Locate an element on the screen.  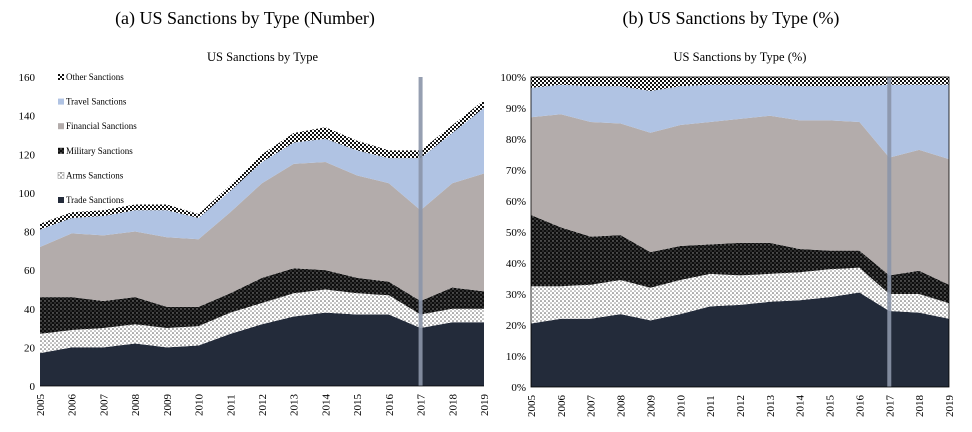
right-x-tick-label: 2012 is located at coordinates (741, 406).